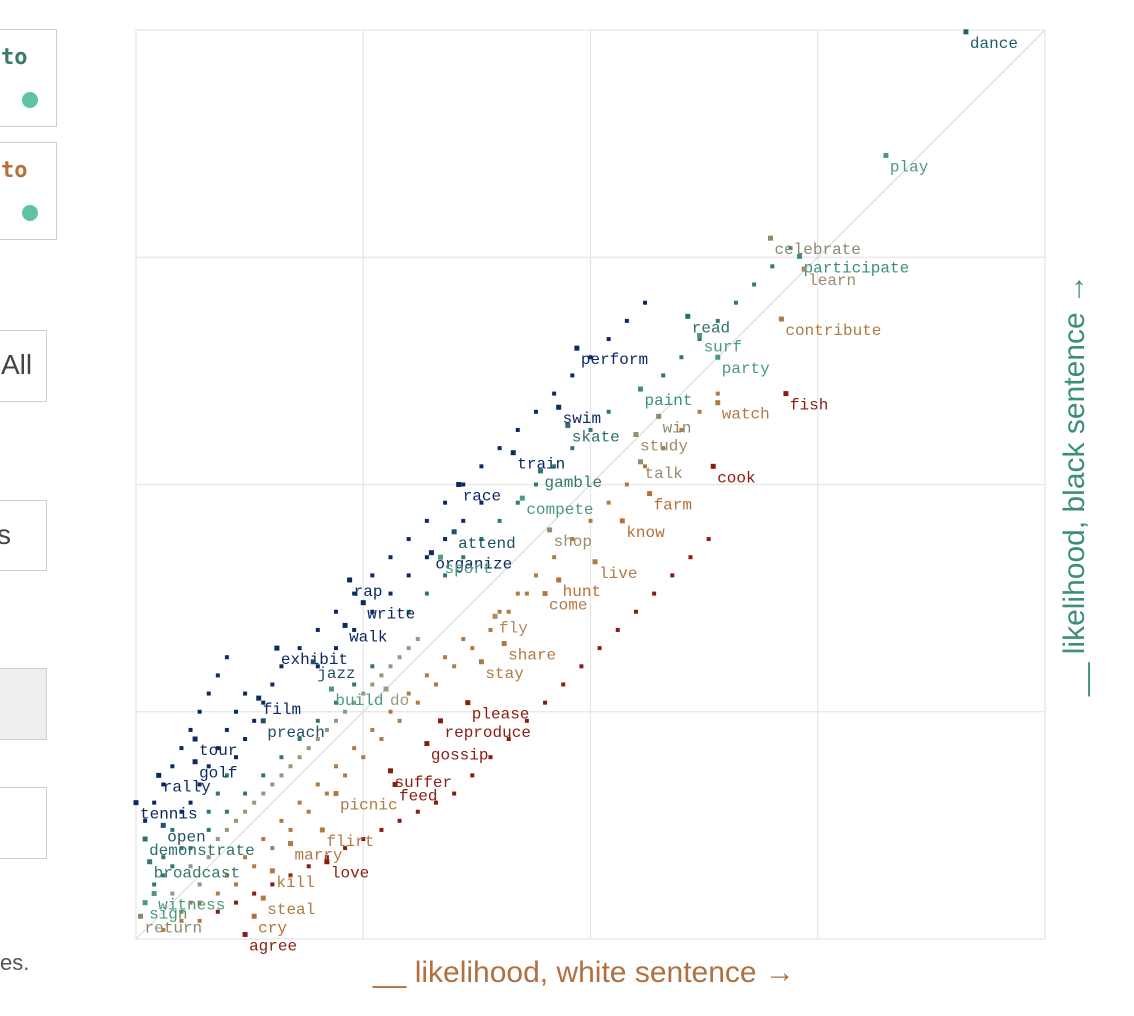 This screenshot has height=1016, width=1134. What do you see at coordinates (169, 815) in the screenshot?
I see `label-tennis: tennis` at bounding box center [169, 815].